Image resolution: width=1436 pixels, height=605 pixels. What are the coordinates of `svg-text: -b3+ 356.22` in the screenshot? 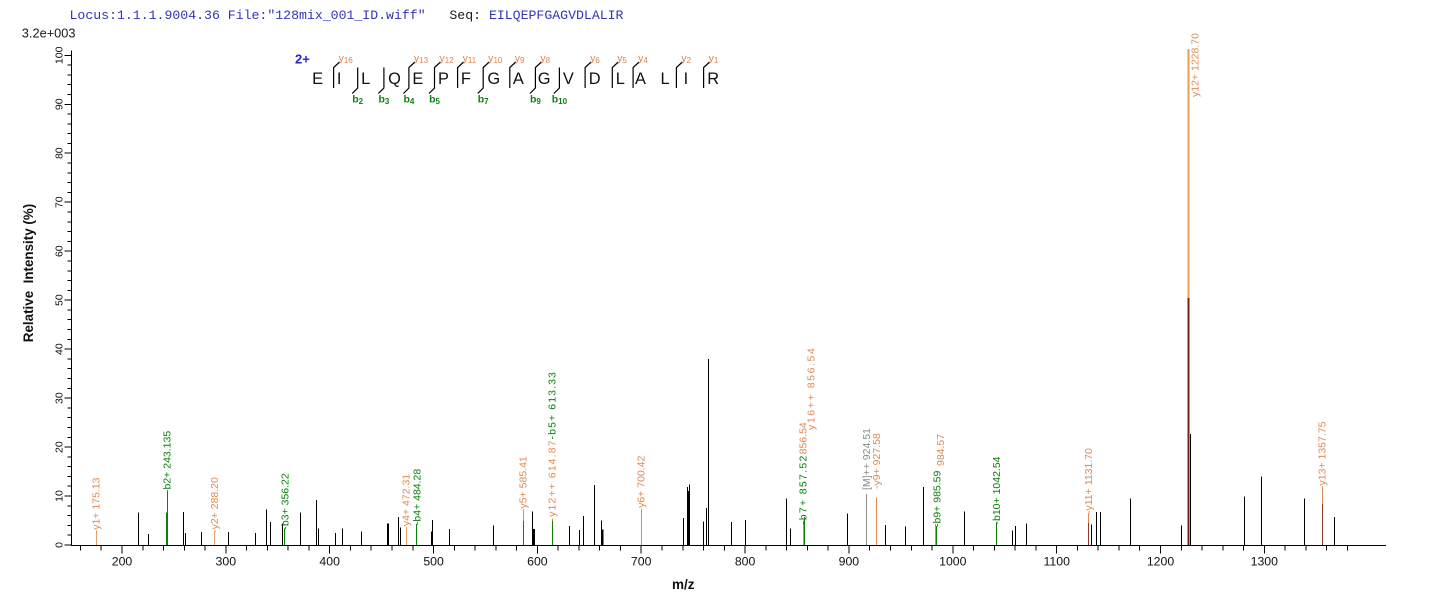 It's located at (285, 501).